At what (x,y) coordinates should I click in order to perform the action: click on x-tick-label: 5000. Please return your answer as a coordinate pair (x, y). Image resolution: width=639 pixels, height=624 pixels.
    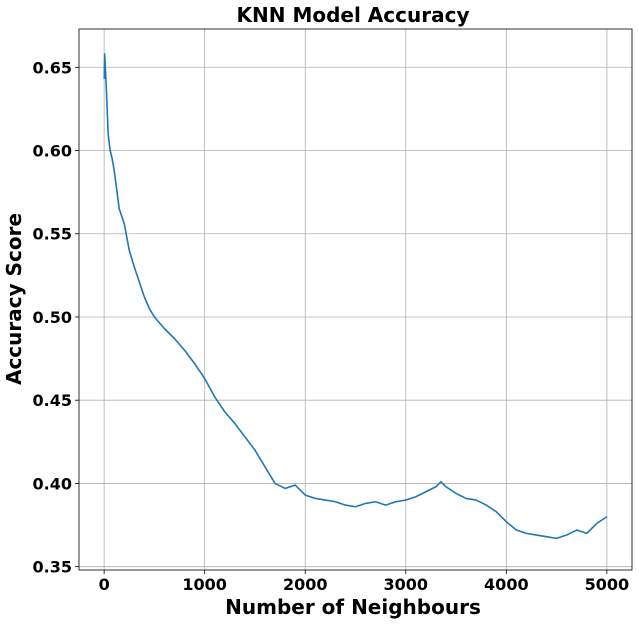
    Looking at the image, I should click on (607, 584).